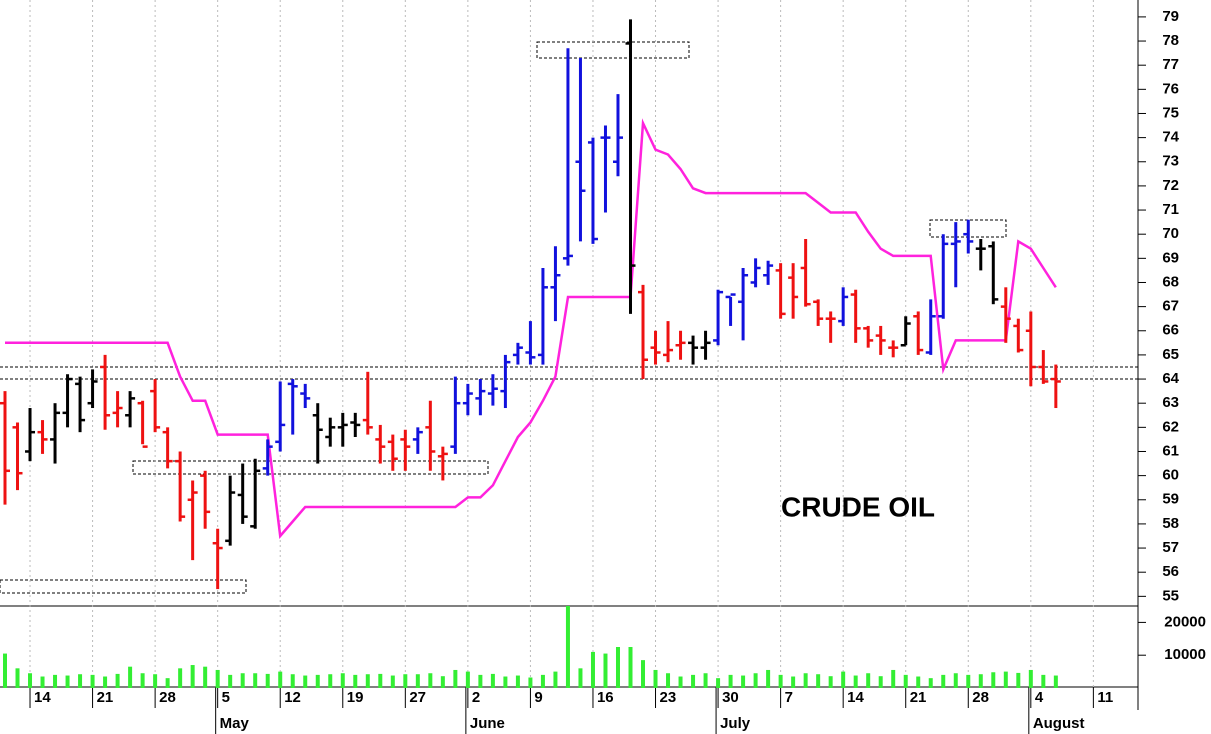  What do you see at coordinates (1170, 209) in the screenshot?
I see `y-tick-label: 71` at bounding box center [1170, 209].